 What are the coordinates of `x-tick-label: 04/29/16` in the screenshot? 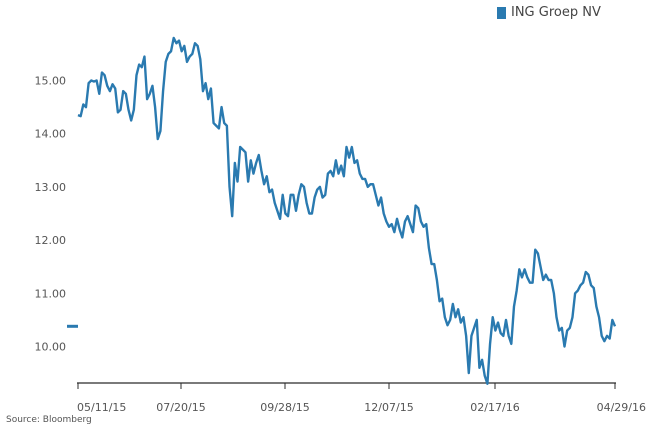 It's located at (621, 407).